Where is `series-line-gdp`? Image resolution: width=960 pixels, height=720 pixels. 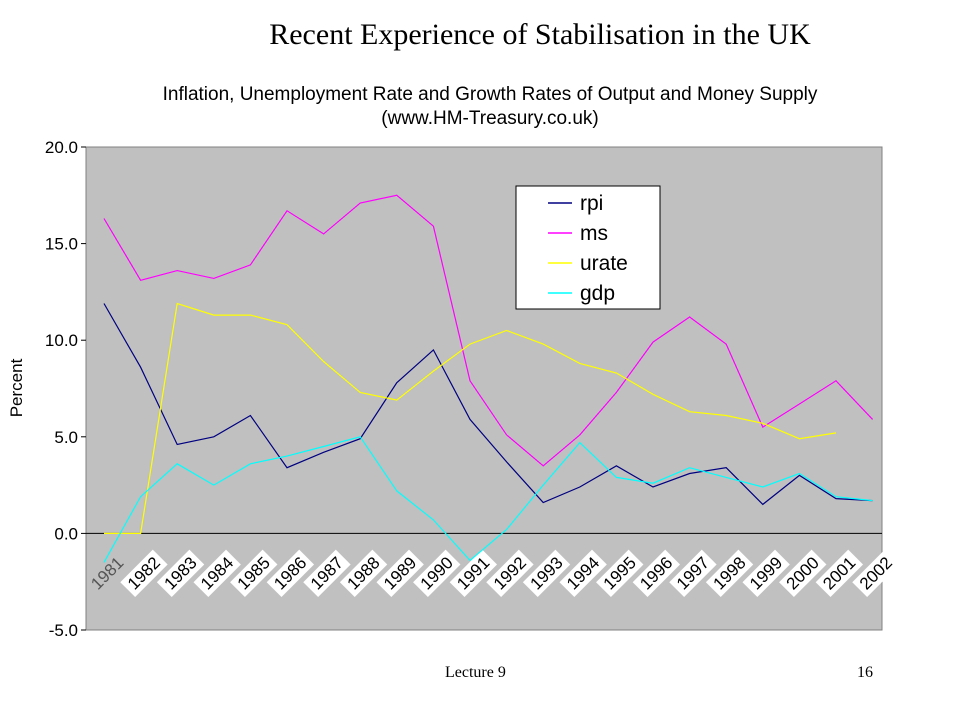 series-line-gdp is located at coordinates (488, 499).